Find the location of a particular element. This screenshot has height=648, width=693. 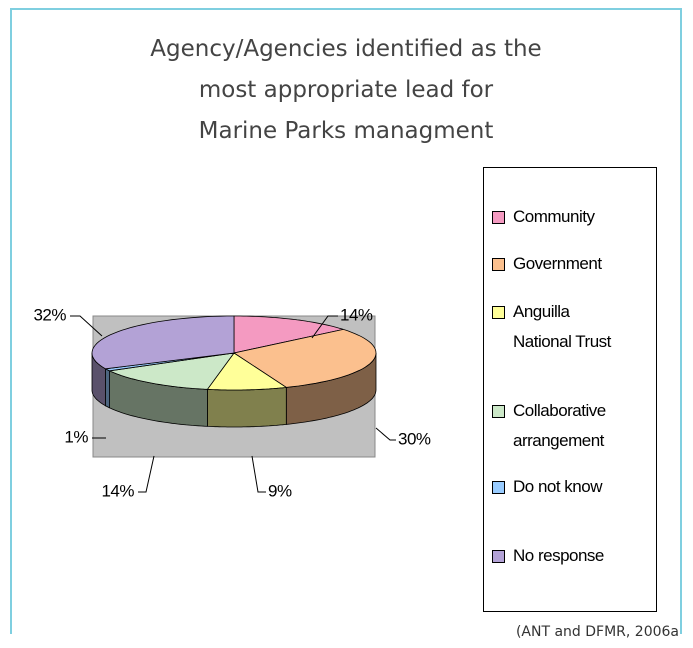

legend-entry: Collaborative arrangement is located at coordinates (572, 426).